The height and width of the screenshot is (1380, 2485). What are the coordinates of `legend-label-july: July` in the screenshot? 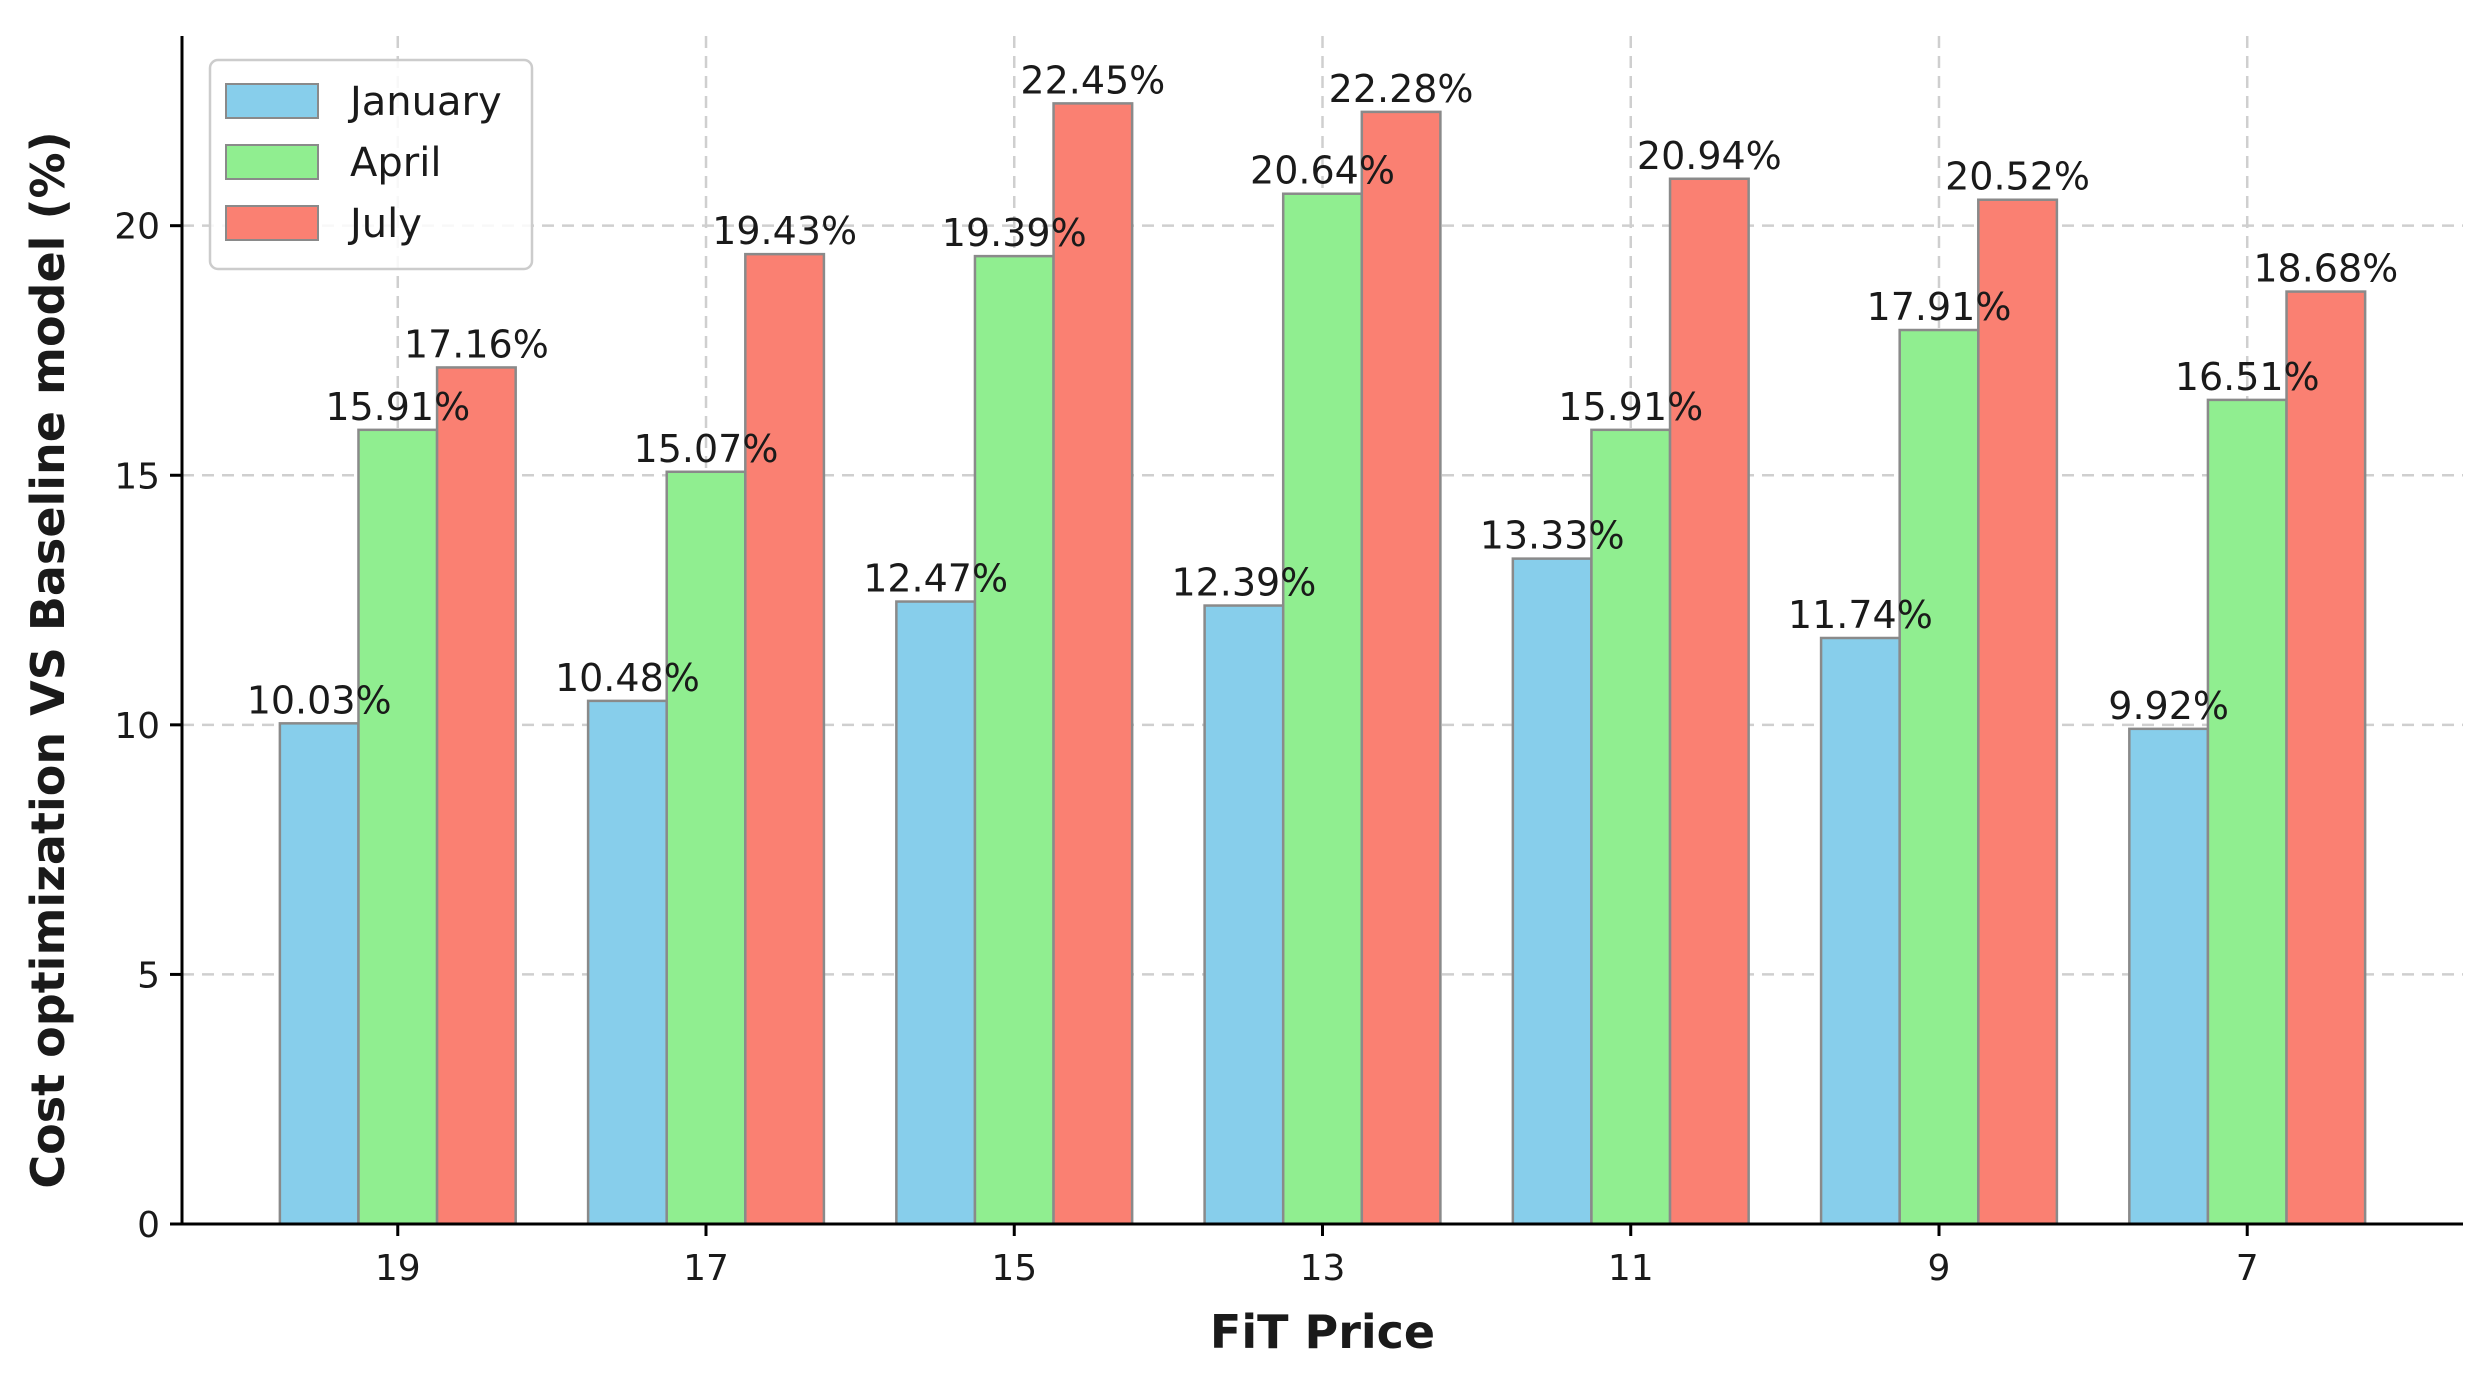 It's located at (384, 224).